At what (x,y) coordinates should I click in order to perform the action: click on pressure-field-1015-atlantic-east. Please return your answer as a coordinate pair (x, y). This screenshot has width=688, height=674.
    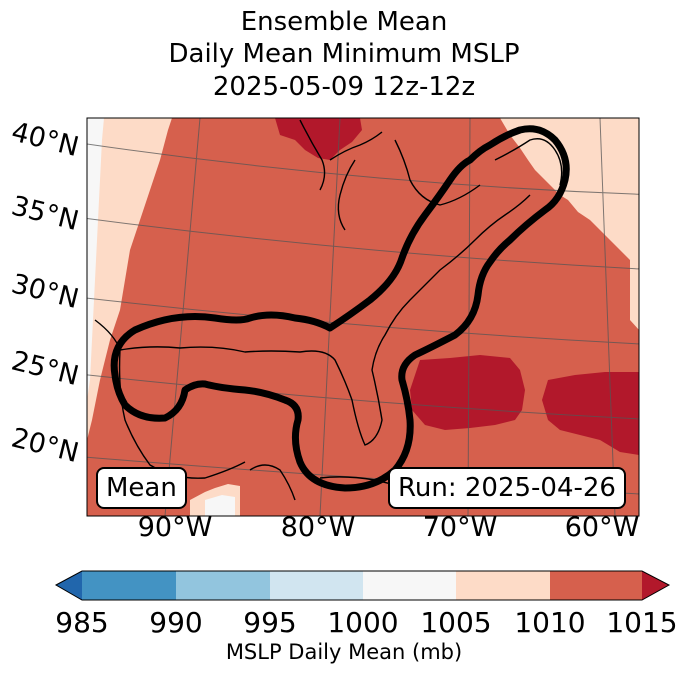
    Looking at the image, I should click on (590, 413).